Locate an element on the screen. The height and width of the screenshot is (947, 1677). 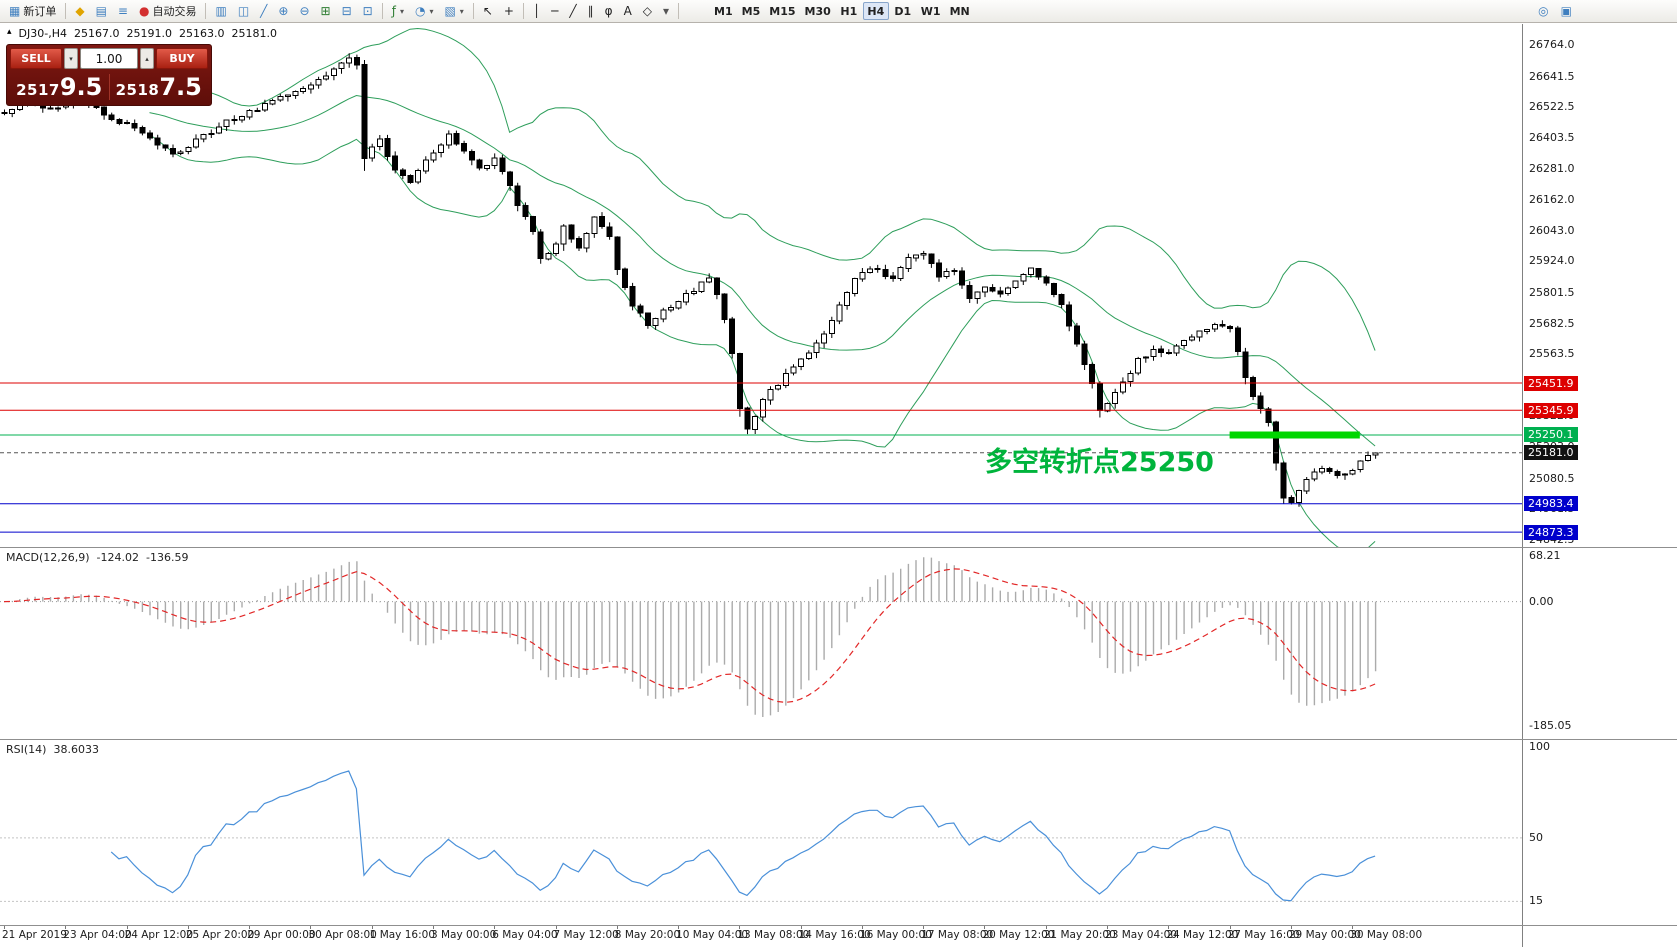
sell-button: SELL is located at coordinates (36, 58).